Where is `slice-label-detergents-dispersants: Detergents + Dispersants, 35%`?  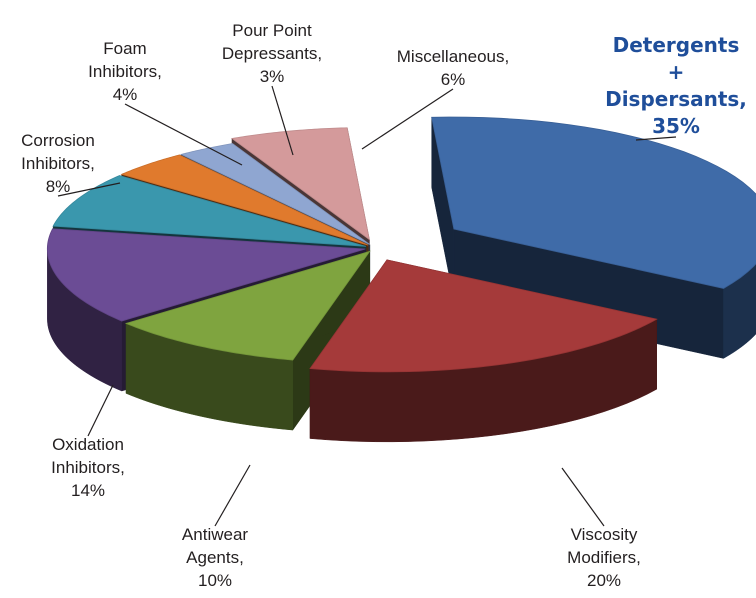
slice-label-detergents-dispersants: Detergents + Dispersants, 35% is located at coordinates (676, 85).